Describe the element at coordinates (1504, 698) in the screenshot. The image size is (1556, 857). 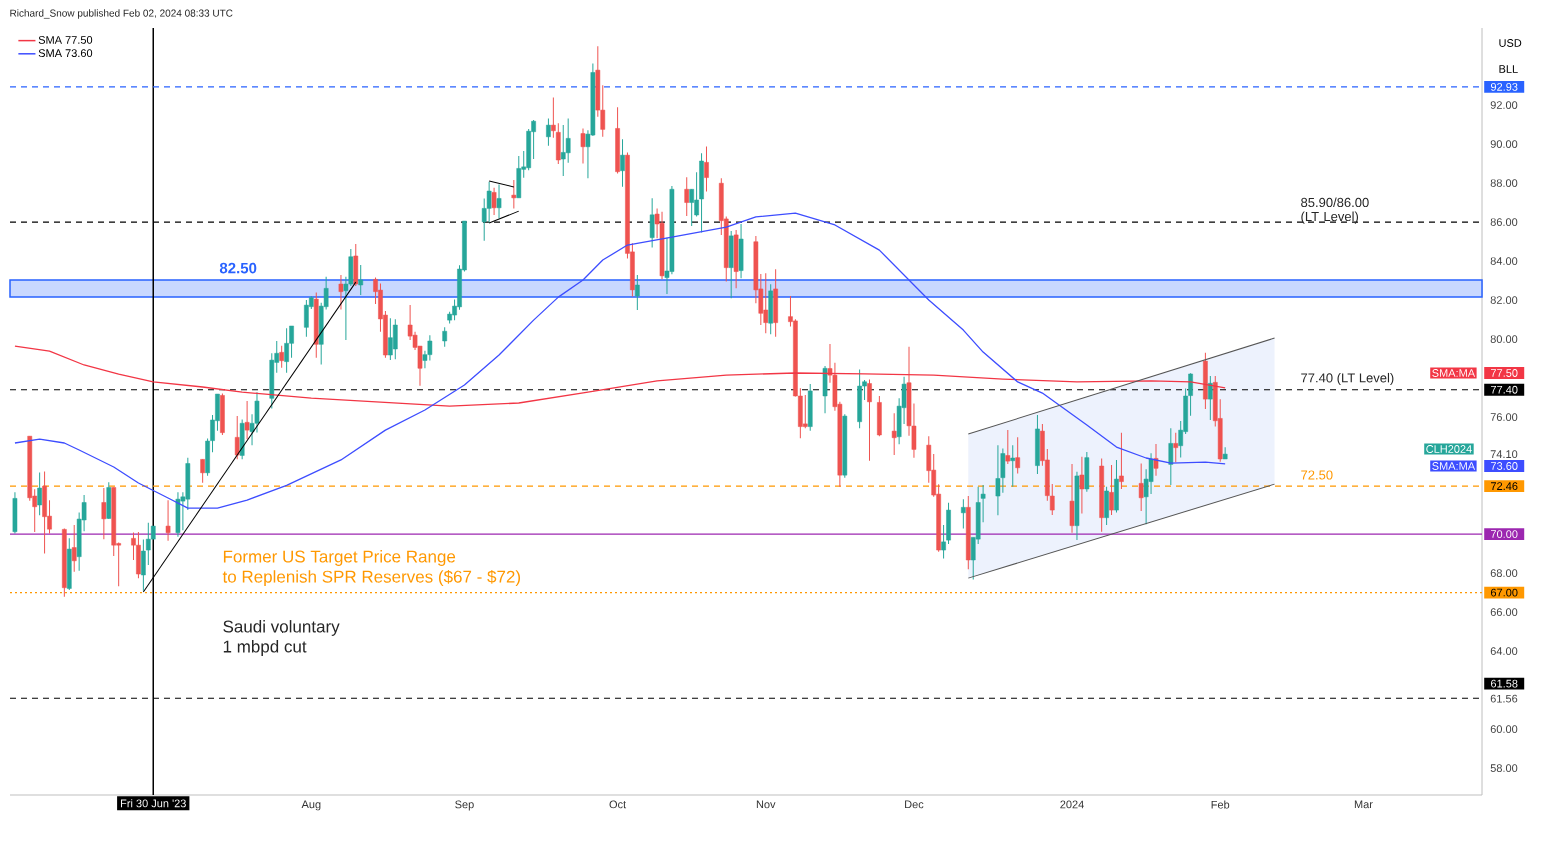
I see `y-tick-label: 61.56` at that location.